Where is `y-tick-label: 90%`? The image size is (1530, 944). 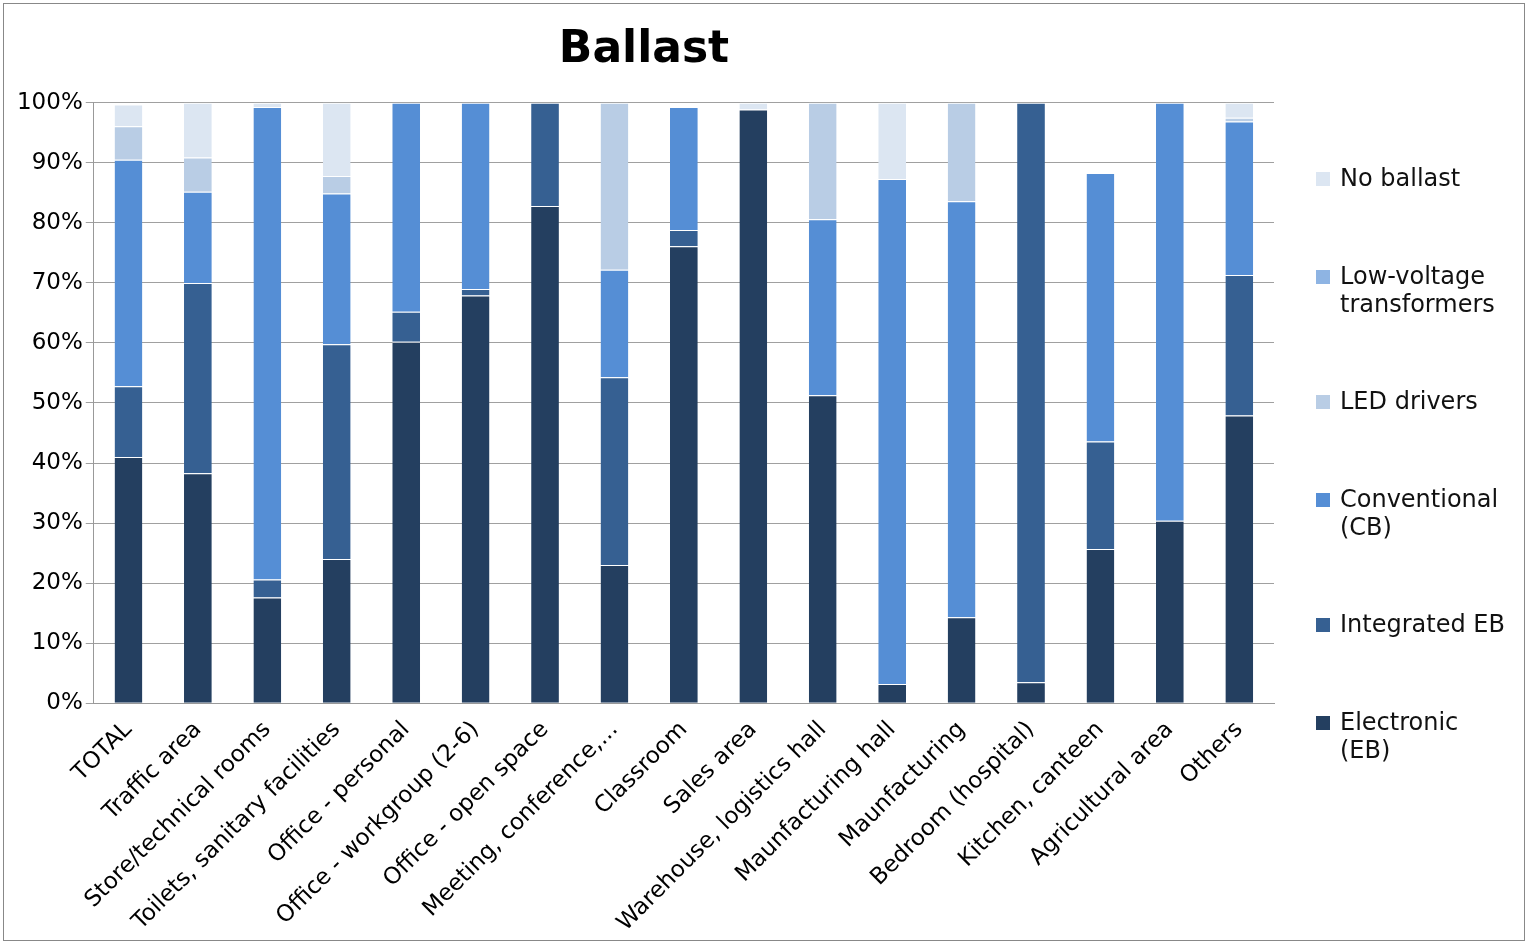
y-tick-label: 90% is located at coordinates (57, 160).